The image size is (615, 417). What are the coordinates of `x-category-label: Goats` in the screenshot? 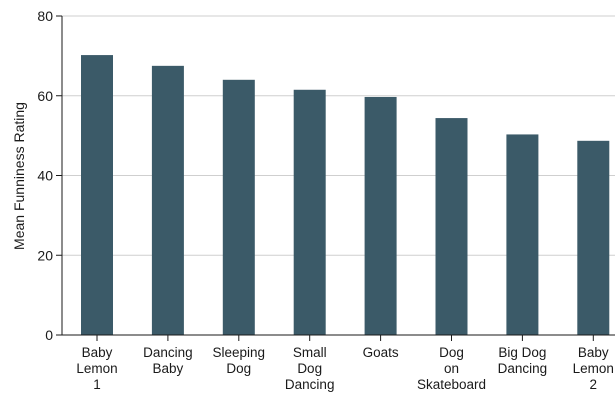 It's located at (381, 352).